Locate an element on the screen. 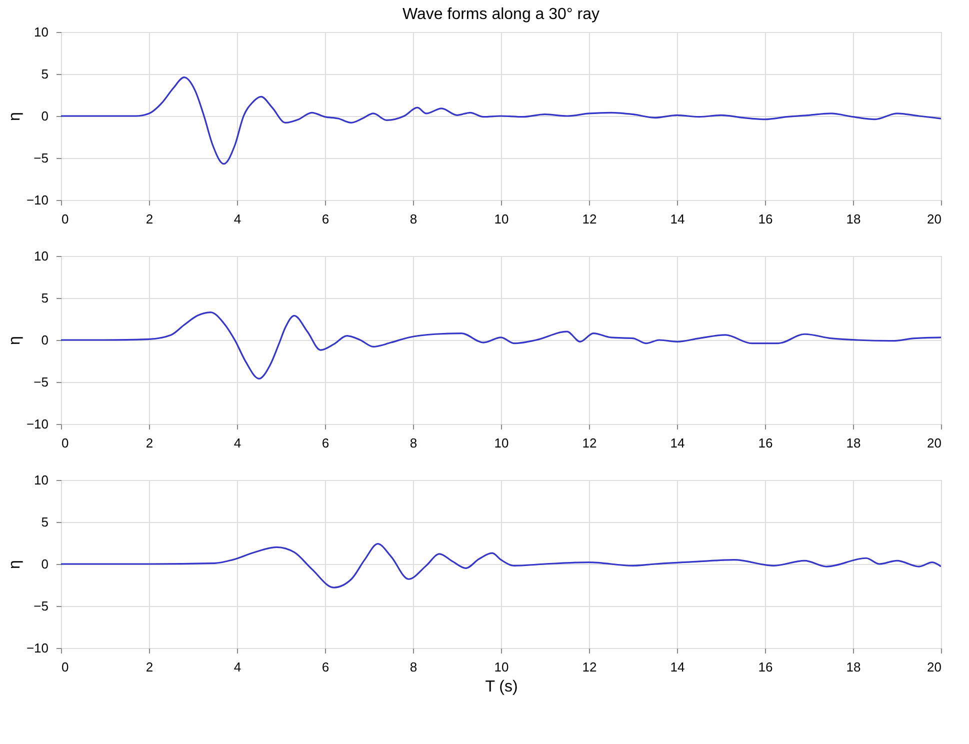 Image resolution: width=969 pixels, height=744 pixels. chart-title: Wave forms along a 30° ray is located at coordinates (501, 14).